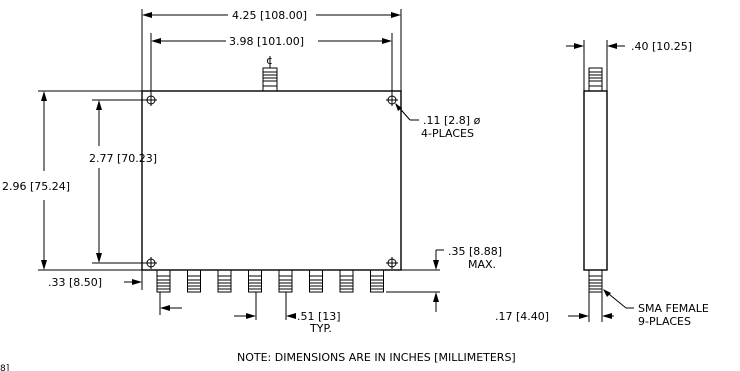 This screenshot has height=371, width=740. What do you see at coordinates (595, 281) in the screenshot?
I see `side-connector-bottom` at bounding box center [595, 281].